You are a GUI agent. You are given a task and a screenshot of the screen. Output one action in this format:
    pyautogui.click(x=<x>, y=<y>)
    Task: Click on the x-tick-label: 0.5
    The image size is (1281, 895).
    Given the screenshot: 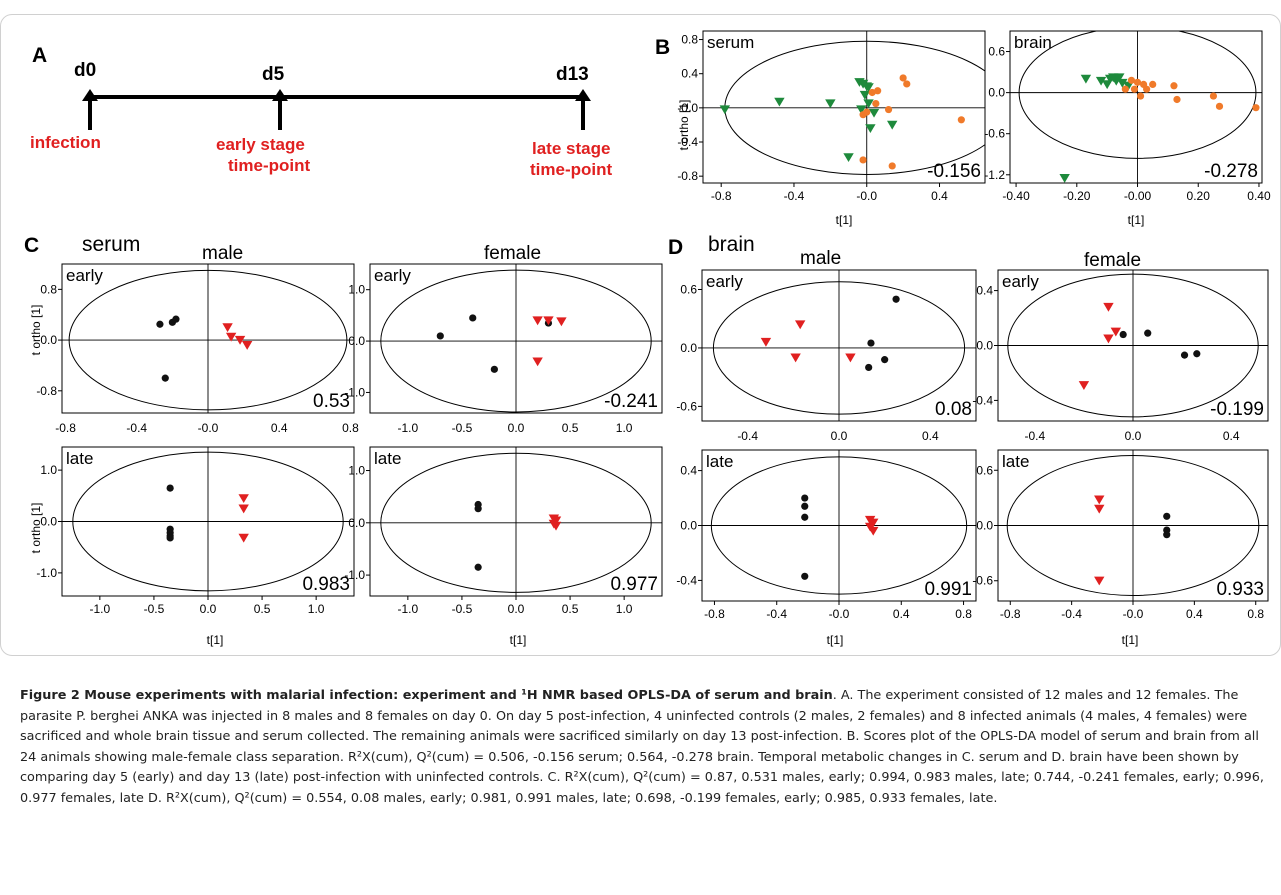 What is the action you would take?
    pyautogui.click(x=262, y=609)
    